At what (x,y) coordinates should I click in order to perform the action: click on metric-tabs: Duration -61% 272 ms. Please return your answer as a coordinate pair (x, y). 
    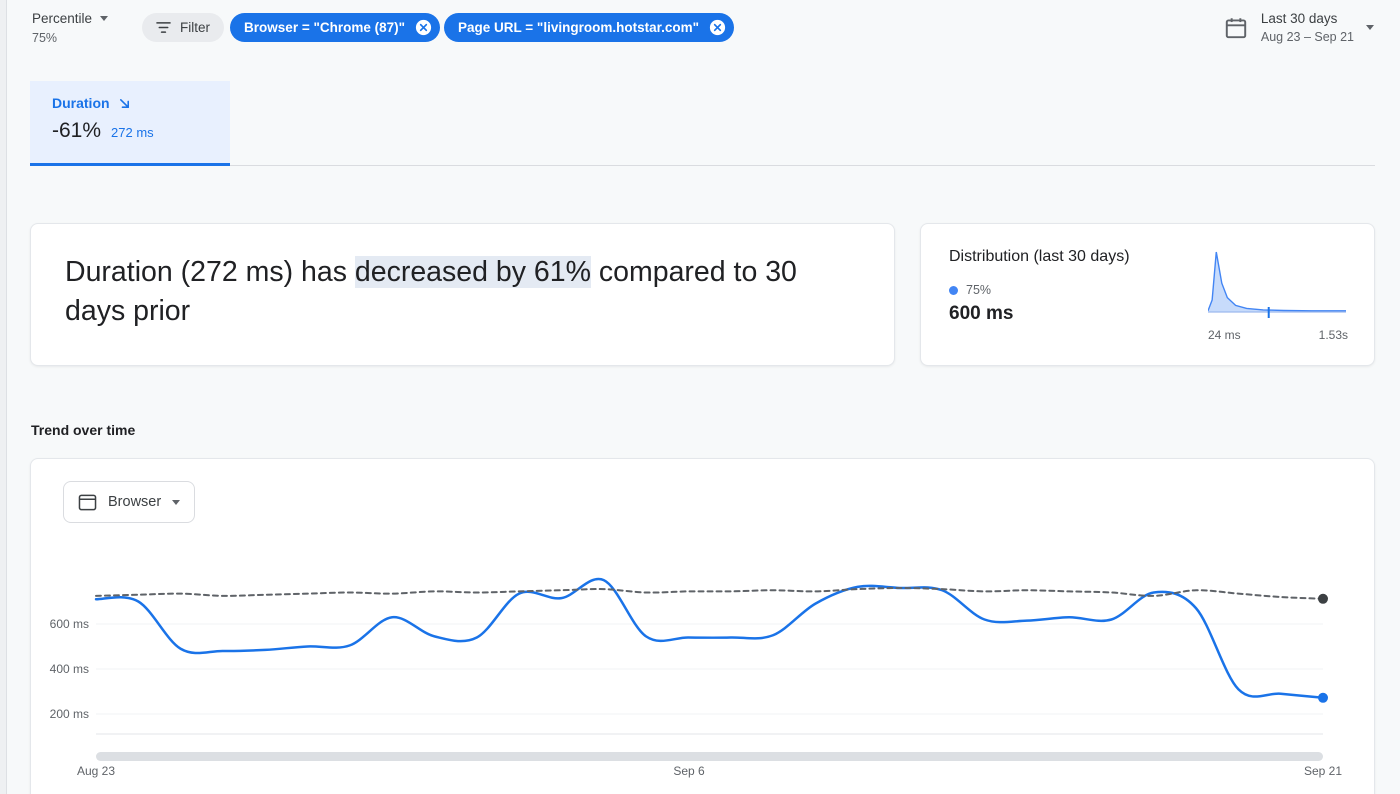
    Looking at the image, I should click on (702, 123).